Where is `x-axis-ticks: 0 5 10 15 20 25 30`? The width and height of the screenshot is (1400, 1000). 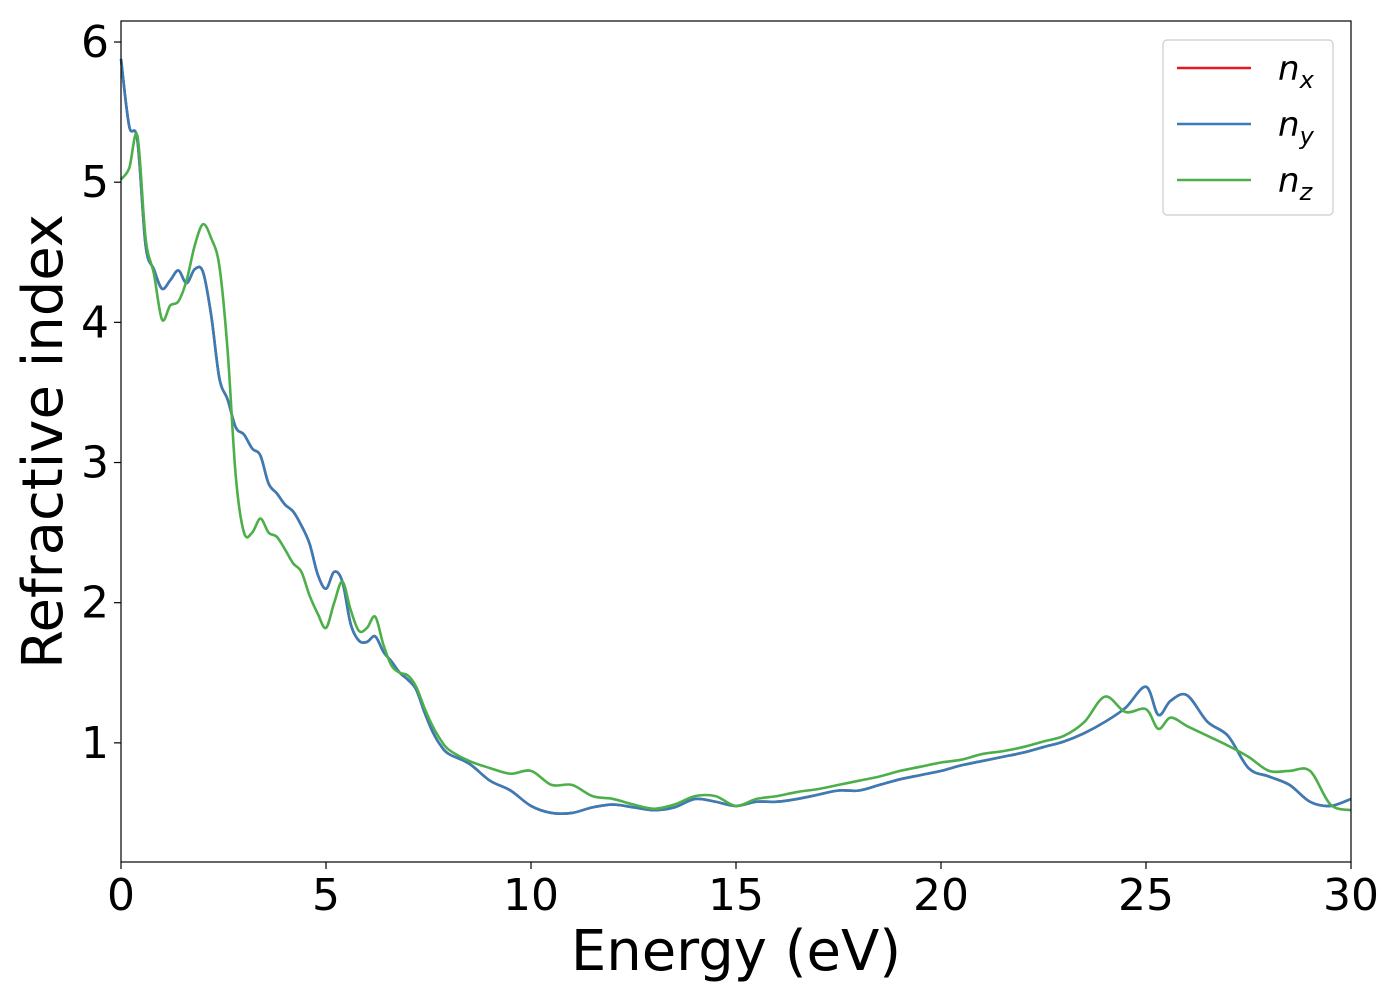
x-axis-ticks: 0 5 10 15 20 25 30 is located at coordinates (743, 891).